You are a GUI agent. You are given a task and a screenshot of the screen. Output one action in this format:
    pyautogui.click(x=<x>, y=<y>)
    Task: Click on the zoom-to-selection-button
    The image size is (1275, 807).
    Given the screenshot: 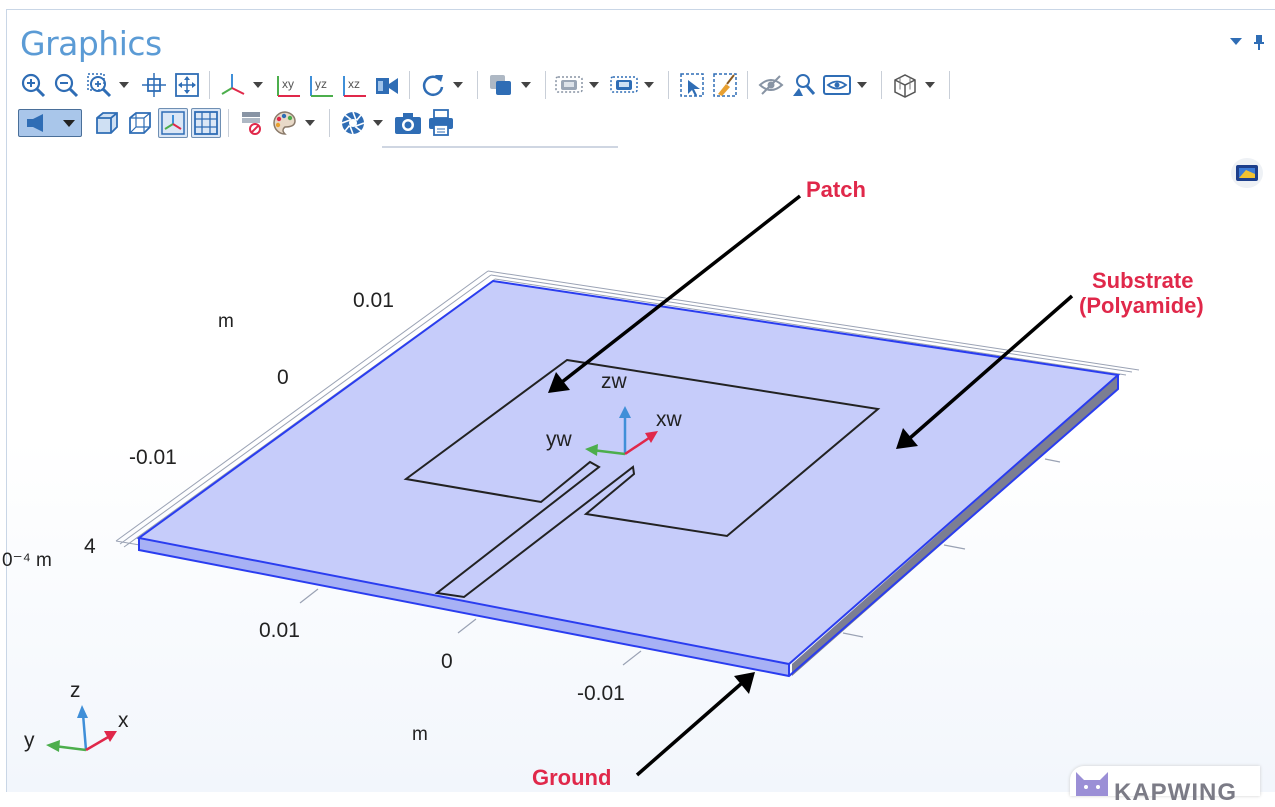 What is the action you would take?
    pyautogui.click(x=692, y=85)
    